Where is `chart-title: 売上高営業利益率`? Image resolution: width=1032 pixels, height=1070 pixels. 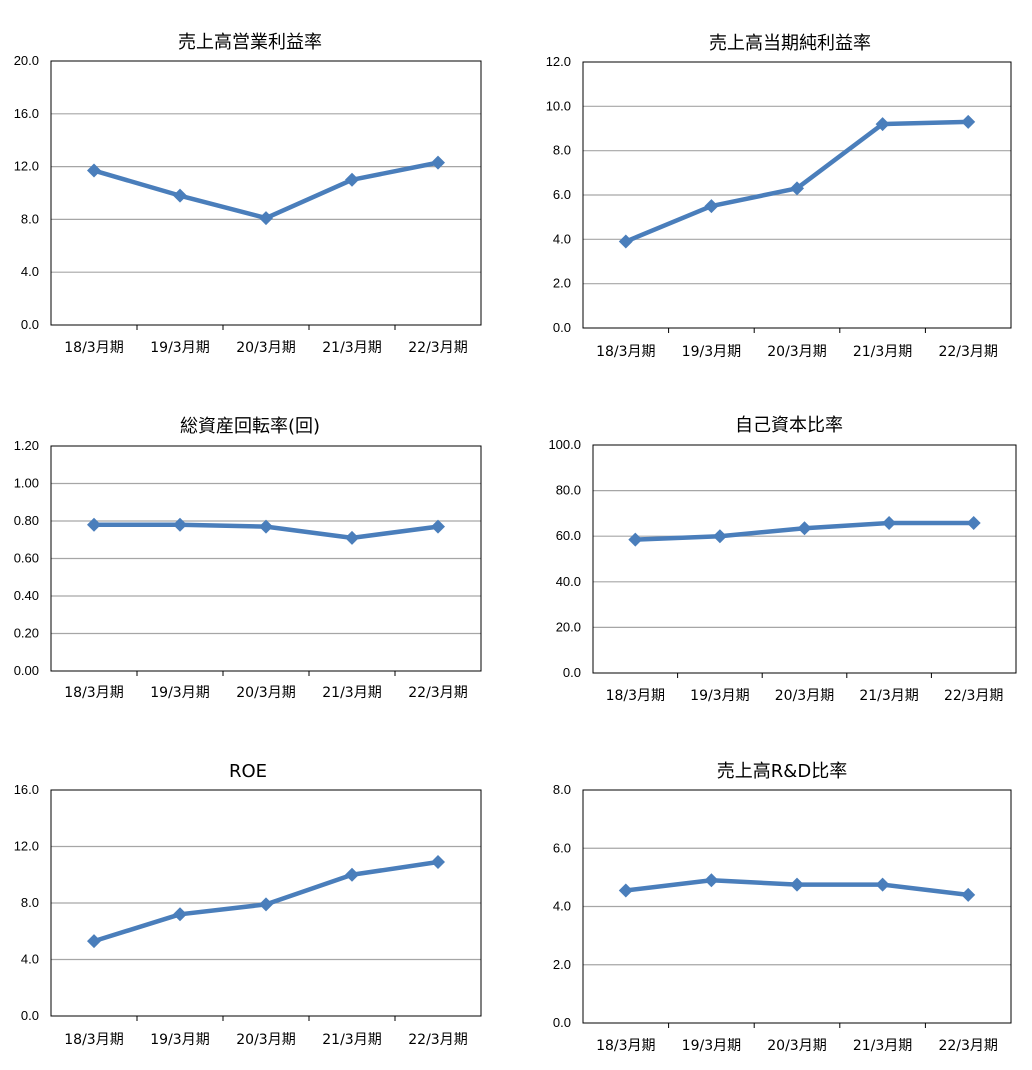 chart-title: 売上高営業利益率 is located at coordinates (250, 42).